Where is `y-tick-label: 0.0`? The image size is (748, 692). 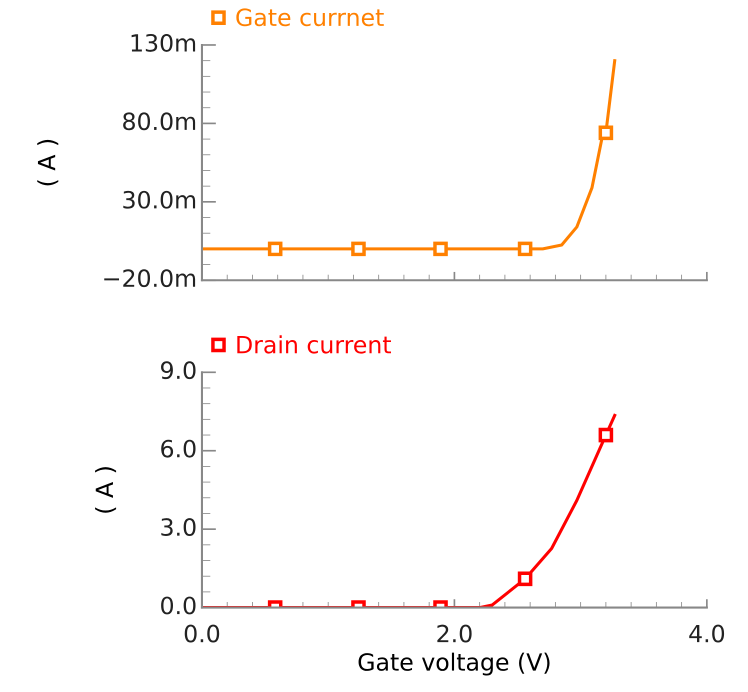 y-tick-label: 0.0 is located at coordinates (178, 605).